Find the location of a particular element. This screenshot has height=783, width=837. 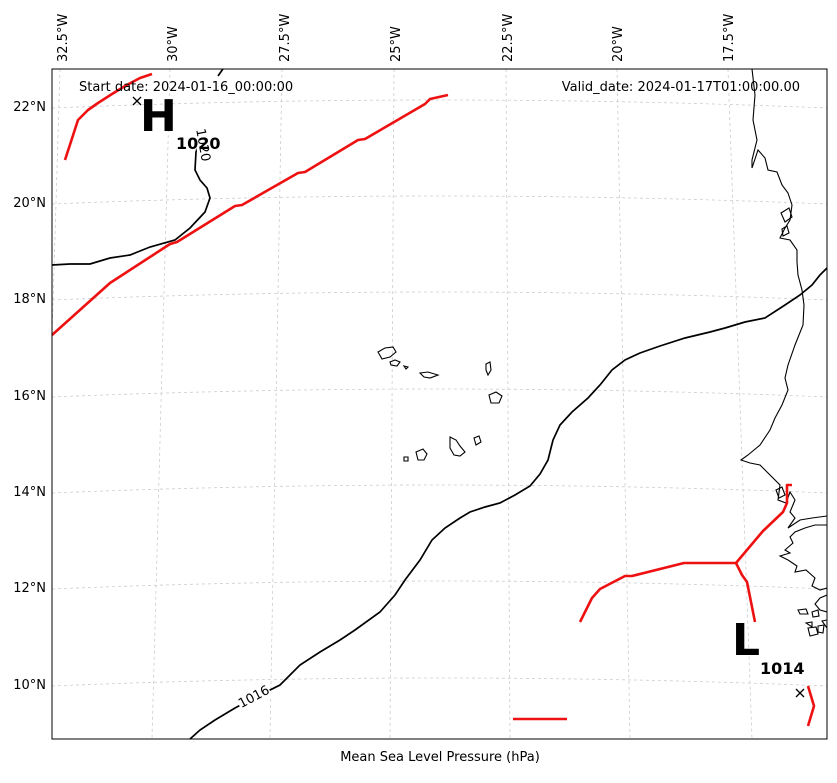

island-boa-vista is located at coordinates (495, 397).